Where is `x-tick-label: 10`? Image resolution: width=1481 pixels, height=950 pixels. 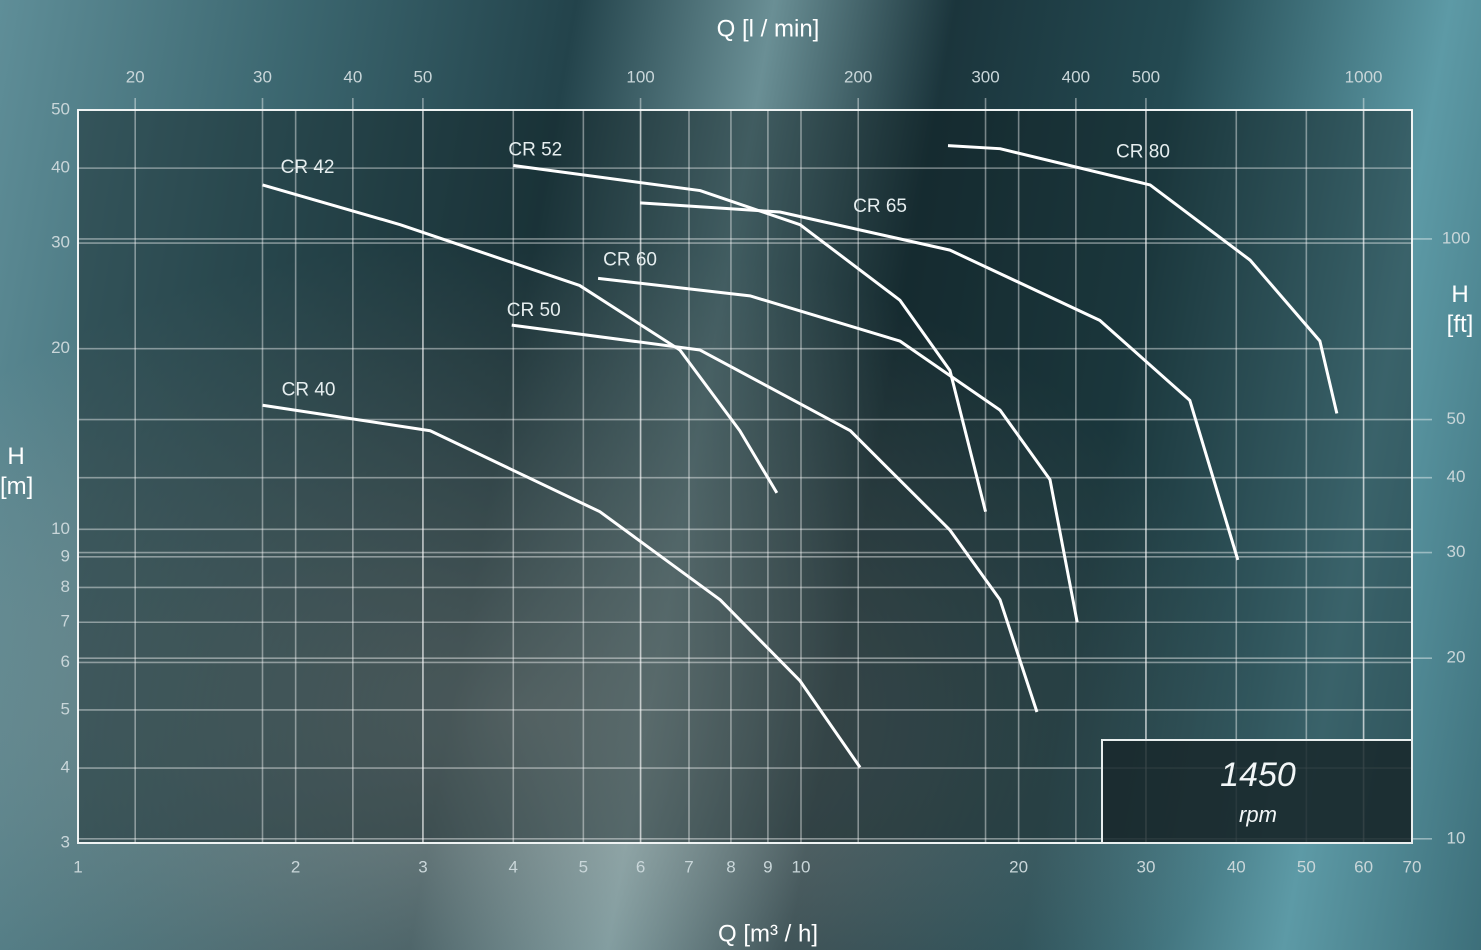
x-tick-label: 10 is located at coordinates (801, 866).